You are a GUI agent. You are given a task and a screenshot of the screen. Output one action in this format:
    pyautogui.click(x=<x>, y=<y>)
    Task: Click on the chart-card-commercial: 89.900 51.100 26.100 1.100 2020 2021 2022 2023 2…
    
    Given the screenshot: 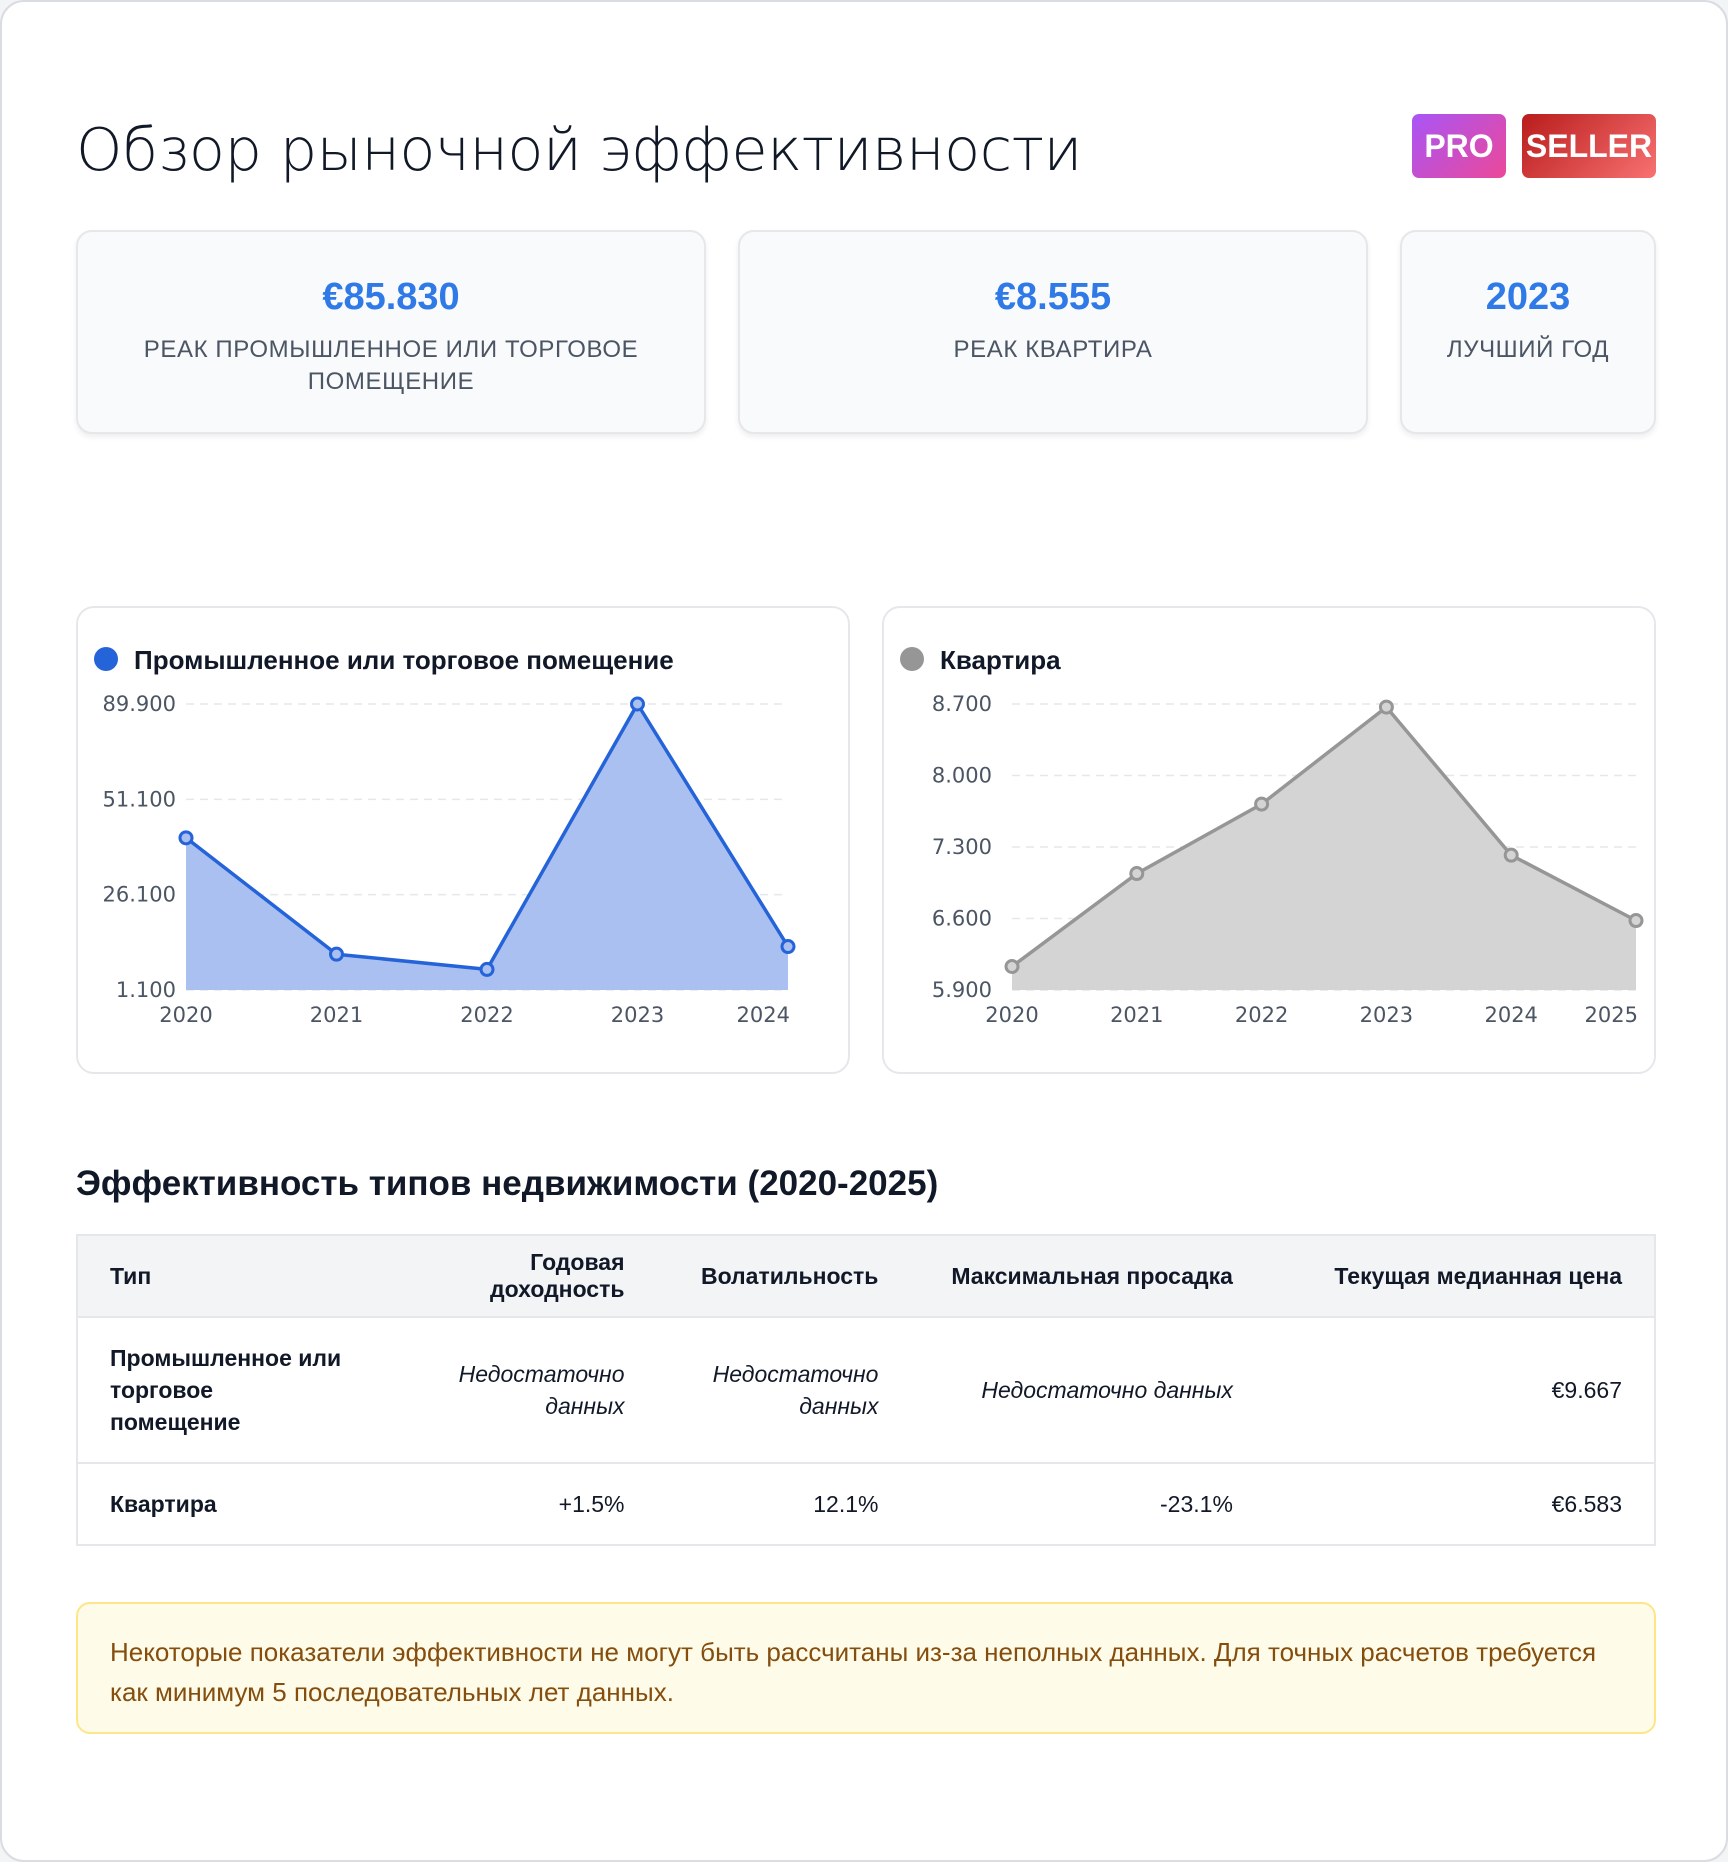 What is the action you would take?
    pyautogui.click(x=463, y=840)
    